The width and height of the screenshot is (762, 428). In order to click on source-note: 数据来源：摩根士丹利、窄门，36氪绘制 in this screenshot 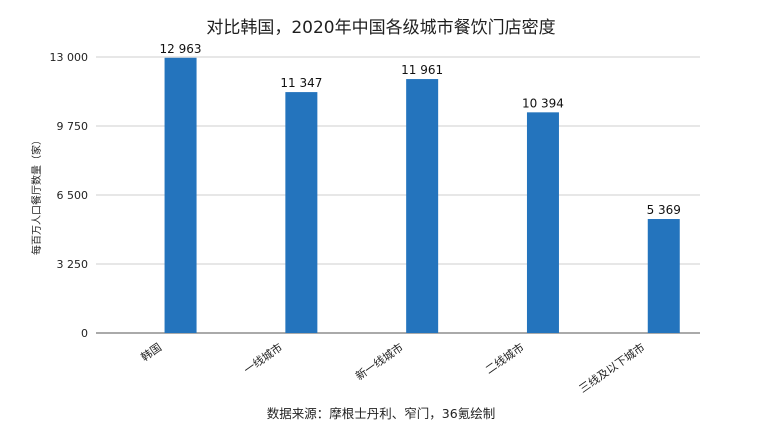, I will do `click(381, 413)`.